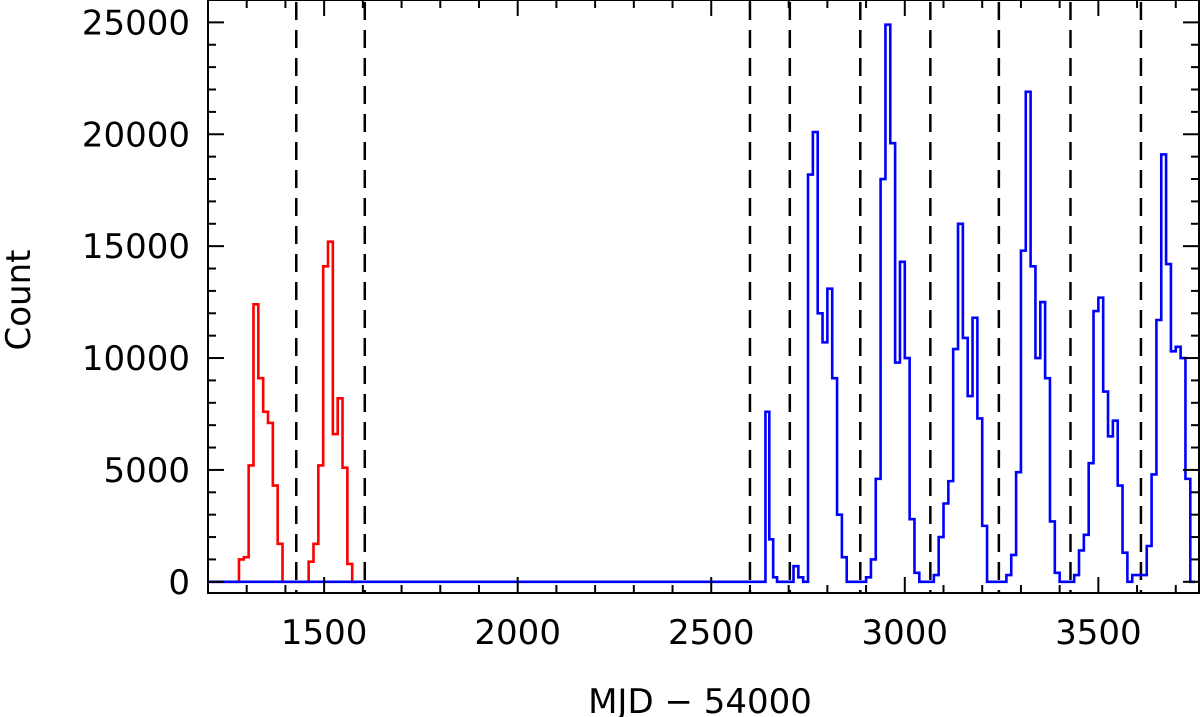 The height and width of the screenshot is (717, 1200). What do you see at coordinates (283, 412) in the screenshot?
I see `series-0-histogram` at bounding box center [283, 412].